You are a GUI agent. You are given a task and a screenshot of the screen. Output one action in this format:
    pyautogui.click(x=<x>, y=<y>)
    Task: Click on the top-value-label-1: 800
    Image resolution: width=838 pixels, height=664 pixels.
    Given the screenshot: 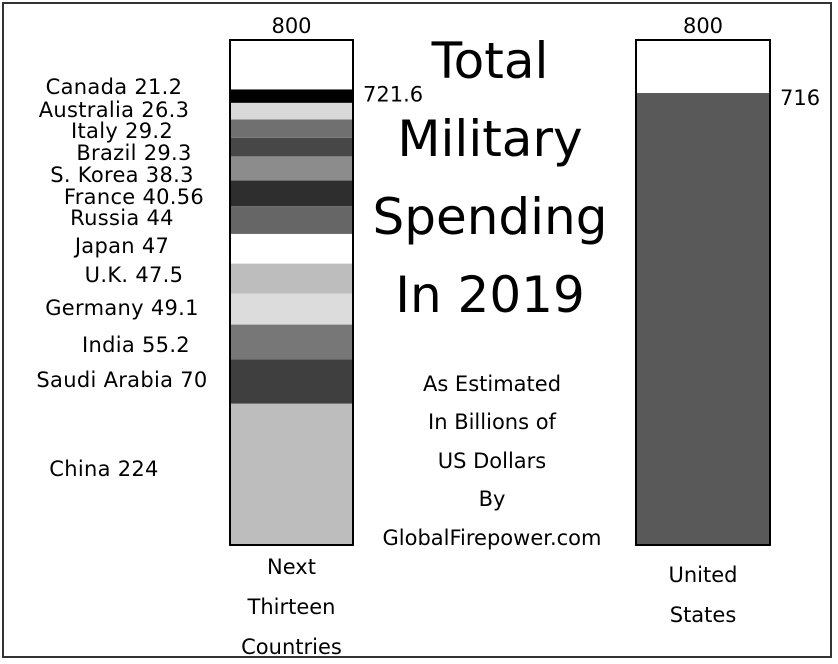 What is the action you would take?
    pyautogui.click(x=703, y=26)
    